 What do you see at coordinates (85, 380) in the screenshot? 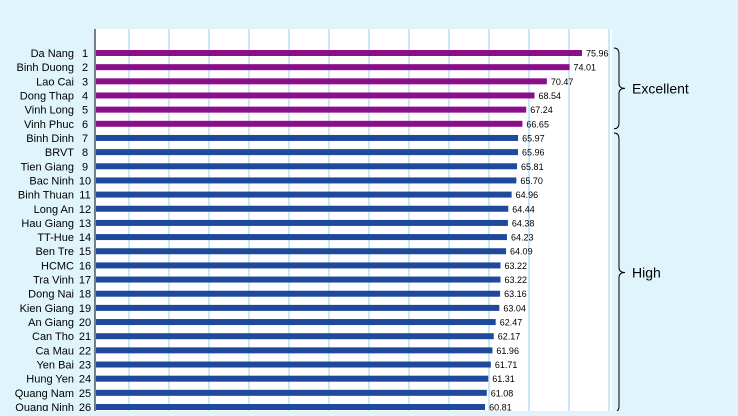
I see `rank-label: 24` at bounding box center [85, 380].